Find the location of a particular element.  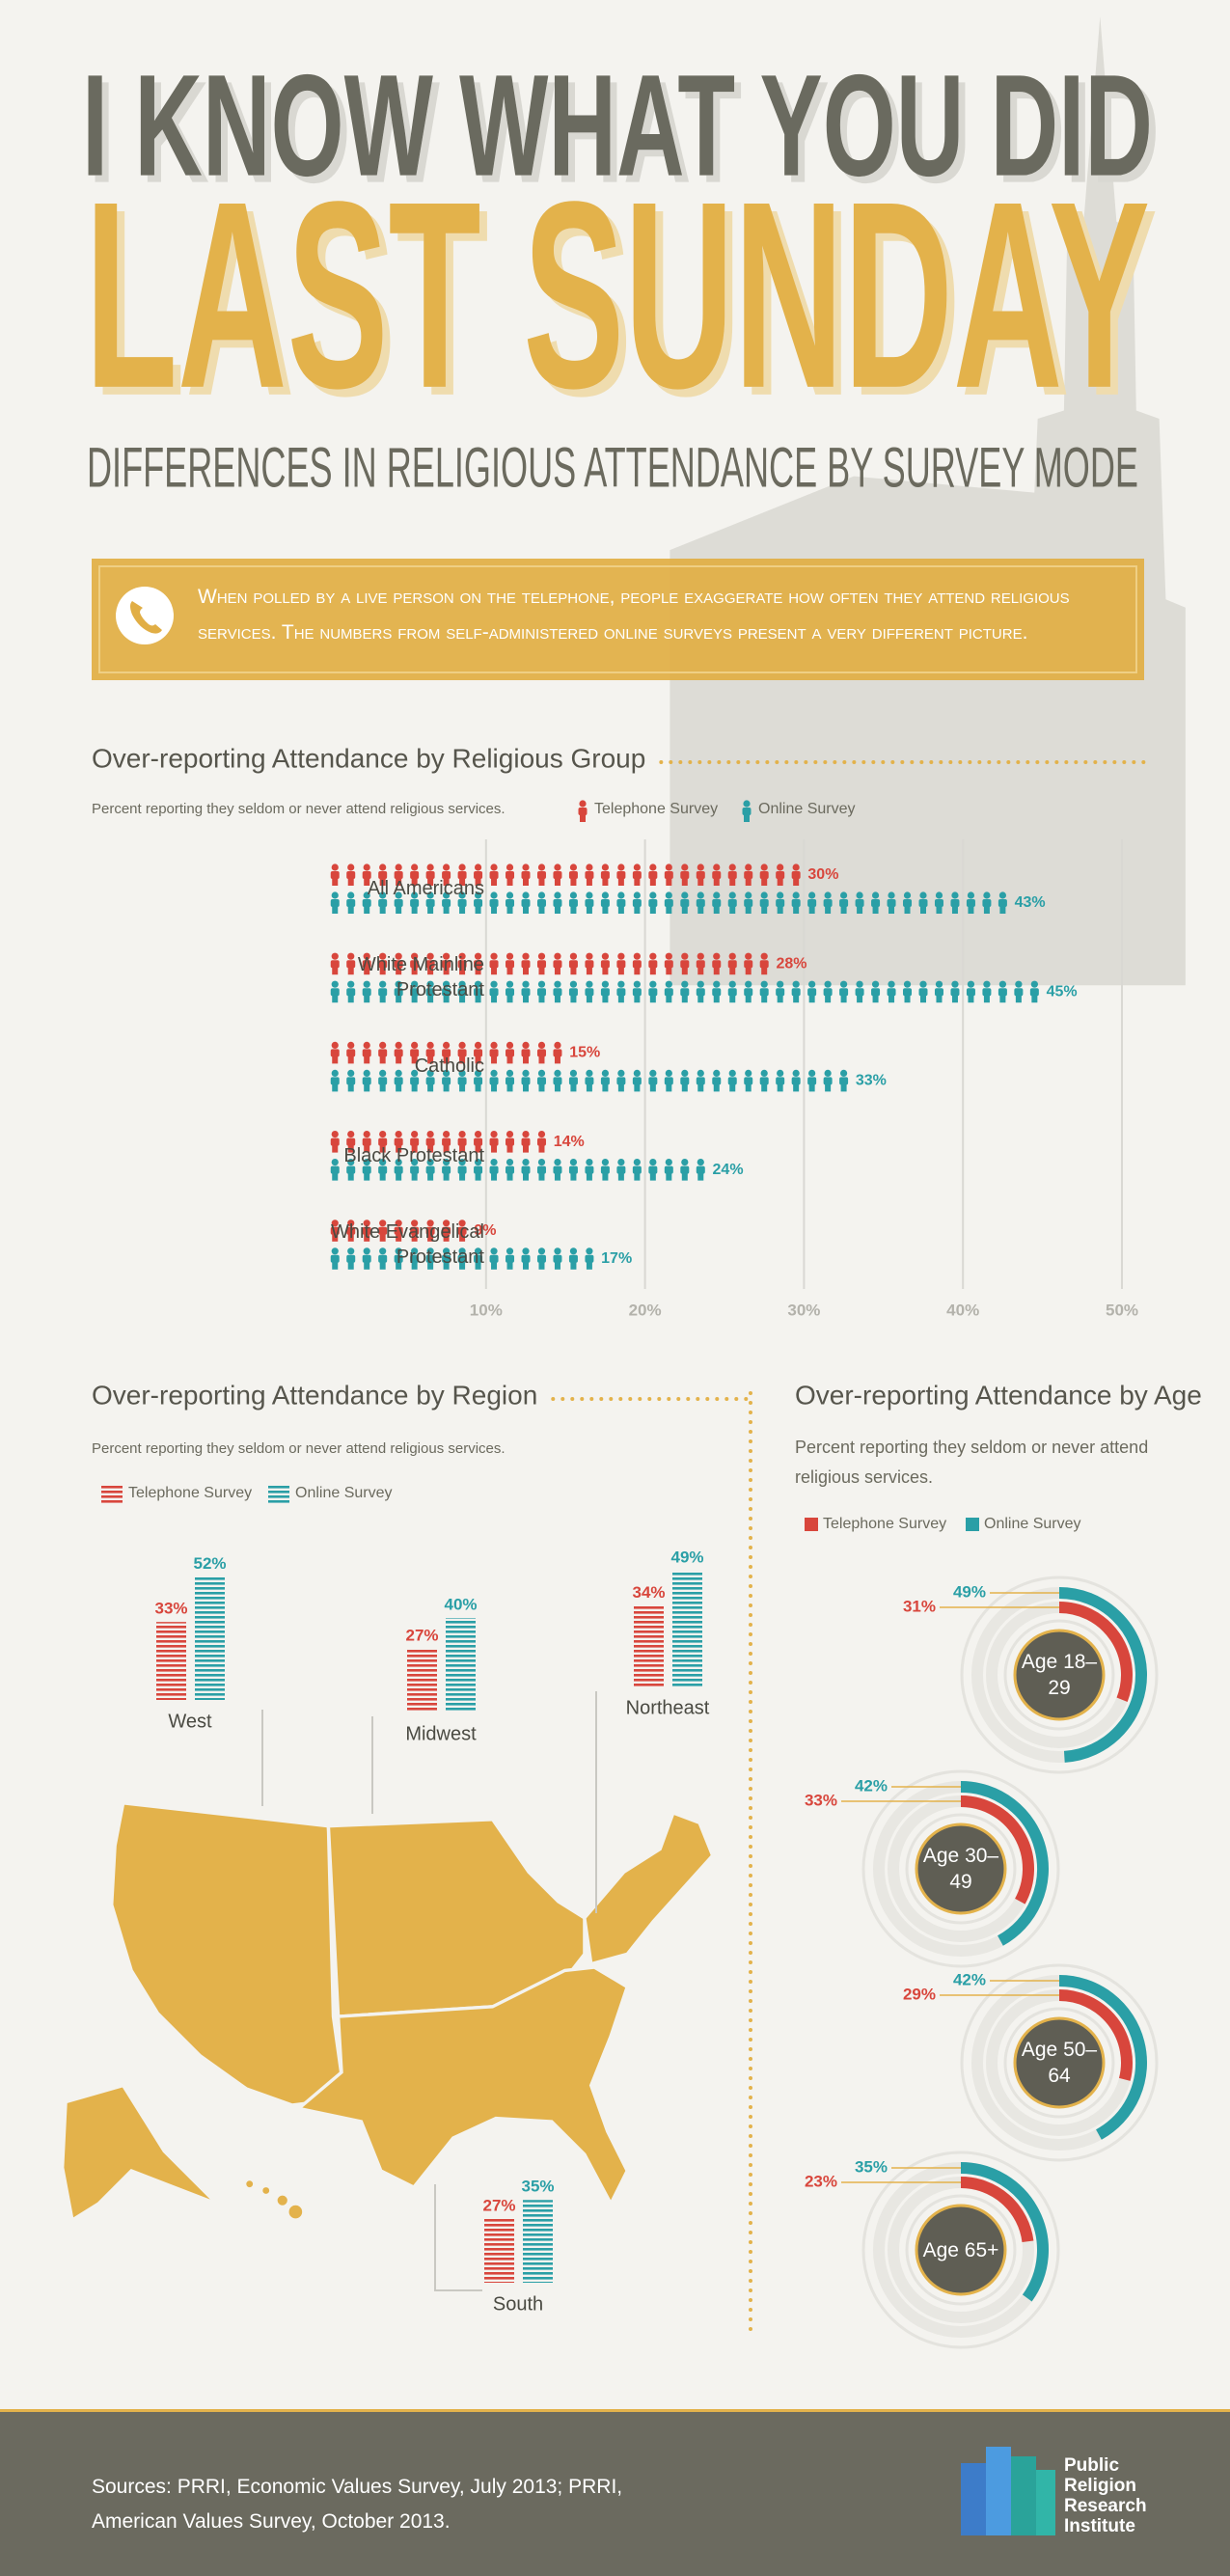

title-line-1: I KNOW WHAT YOU DID is located at coordinates (617, 125).